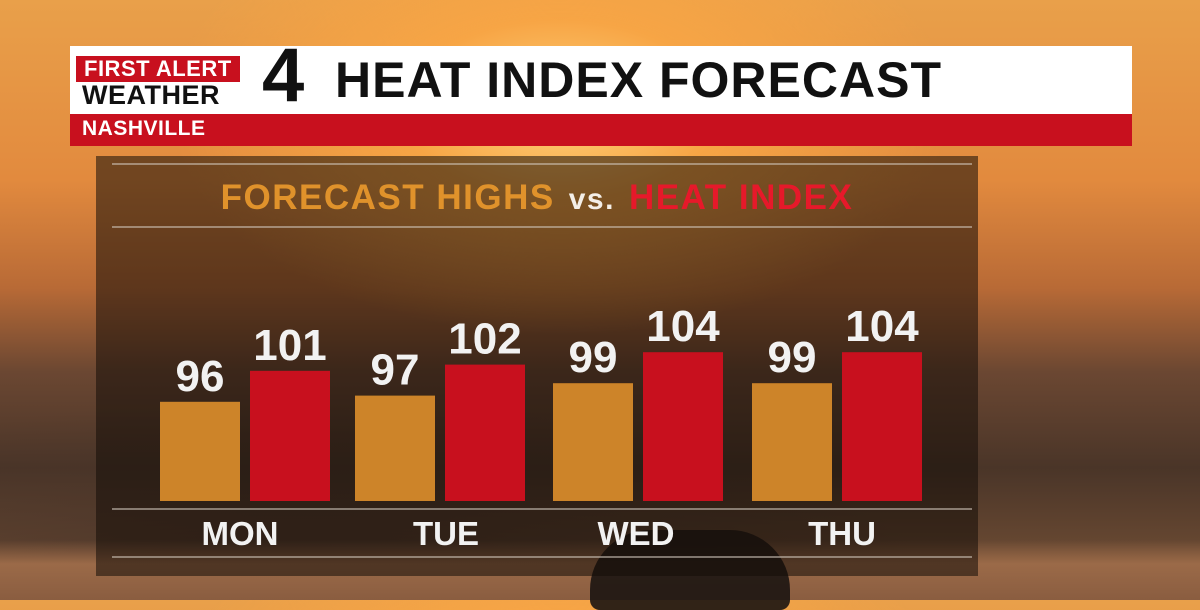 This screenshot has width=1200, height=610. What do you see at coordinates (842, 533) in the screenshot?
I see `day-label-thu: THU` at bounding box center [842, 533].